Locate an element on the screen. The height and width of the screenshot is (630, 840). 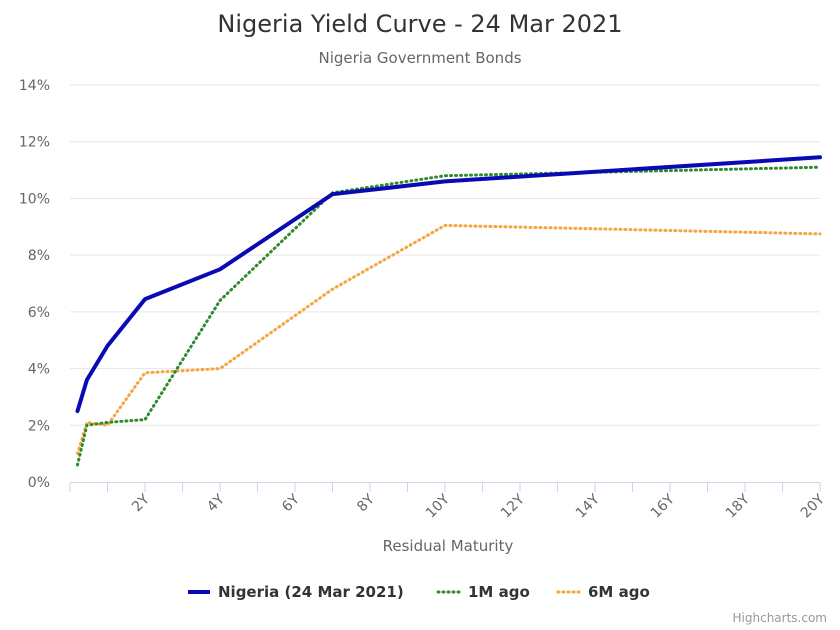
y-tick-label: 12% is located at coordinates (34, 143).